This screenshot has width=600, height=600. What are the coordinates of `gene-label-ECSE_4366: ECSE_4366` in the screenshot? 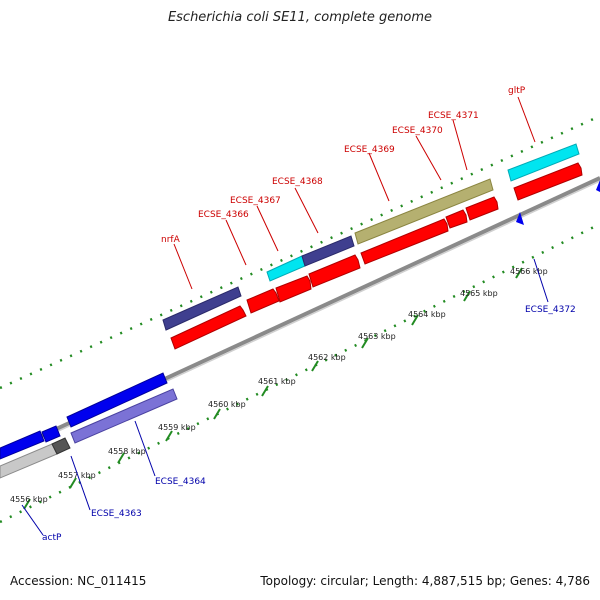 It's located at (223, 215).